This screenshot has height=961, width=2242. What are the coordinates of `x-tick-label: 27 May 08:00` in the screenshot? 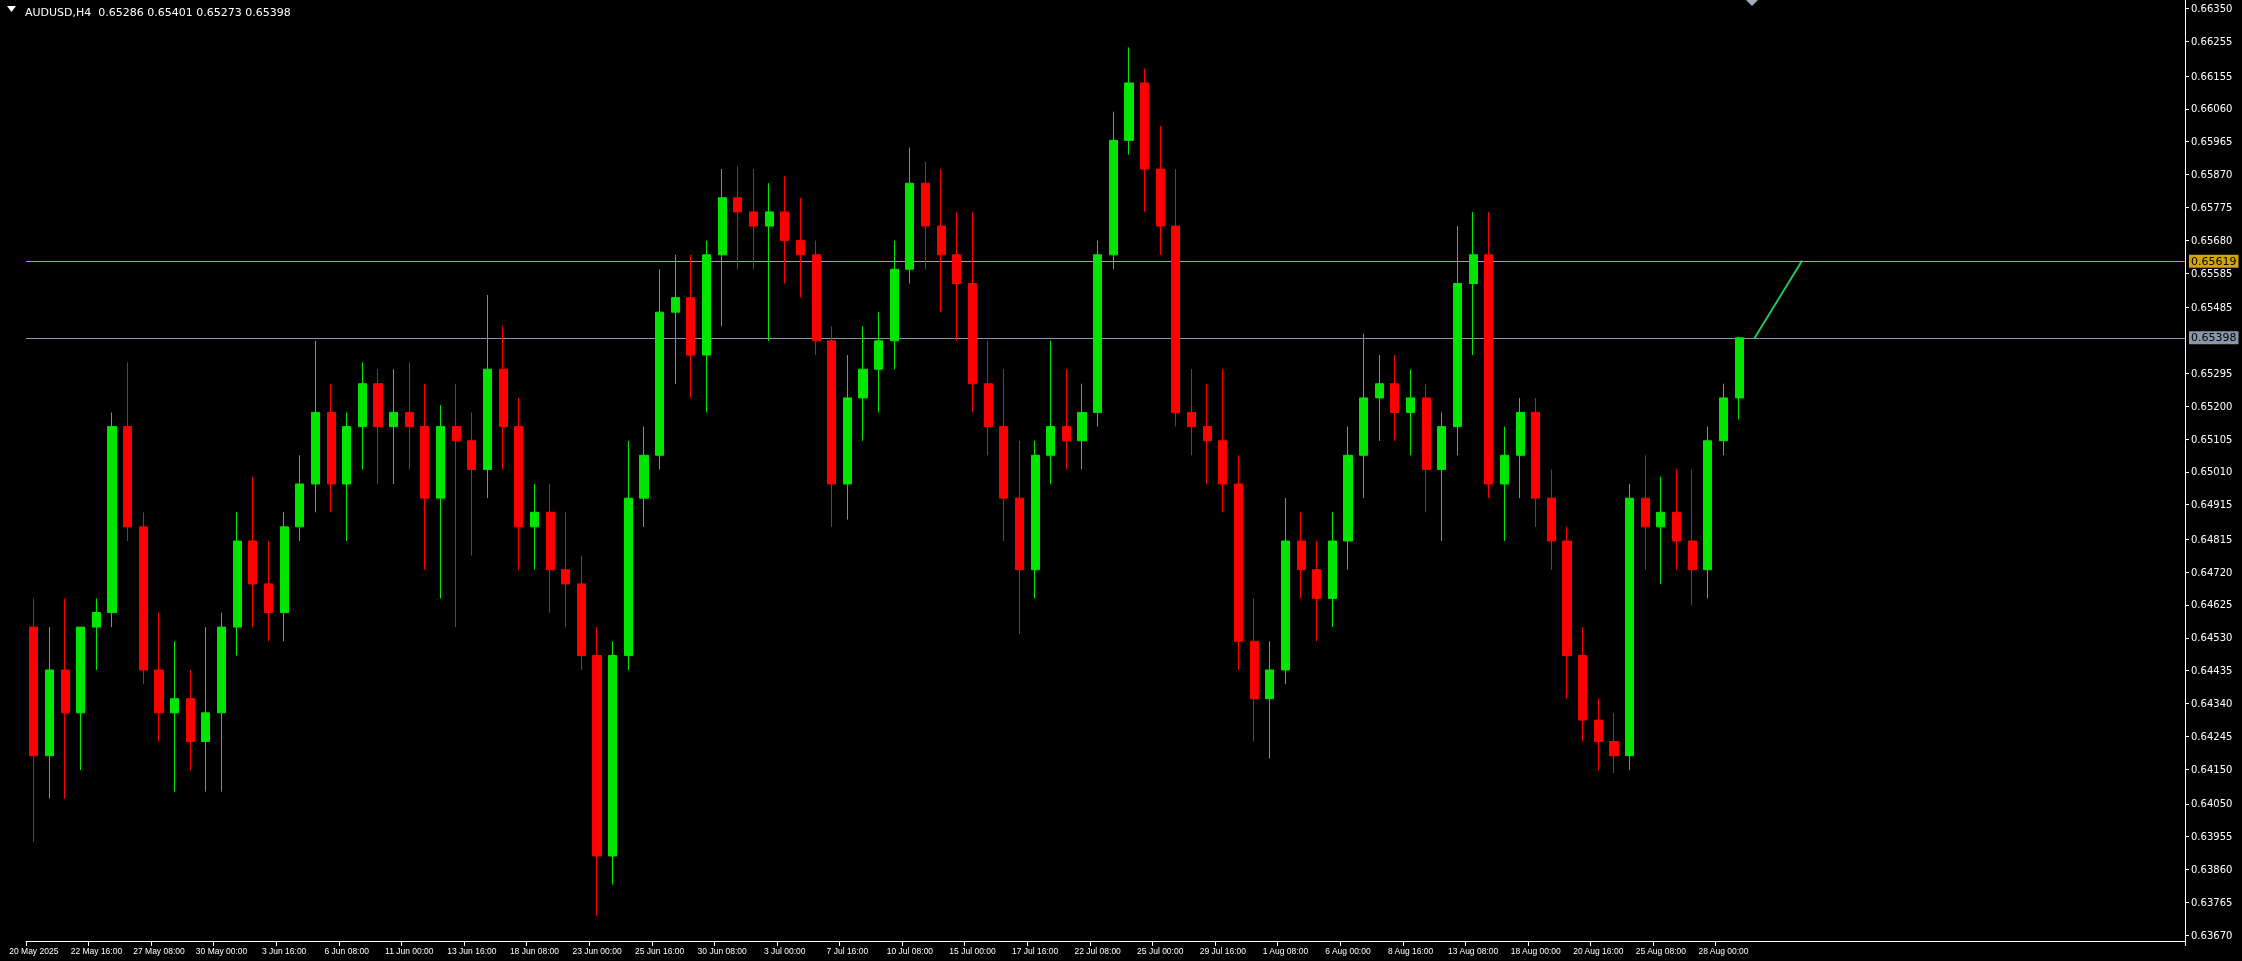 It's located at (159, 950).